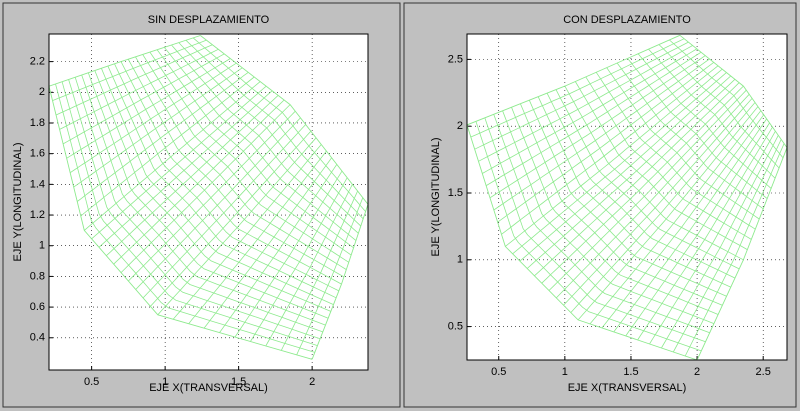 The image size is (800, 411). Describe the element at coordinates (763, 372) in the screenshot. I see `x-tick-label: 2.5` at that location.